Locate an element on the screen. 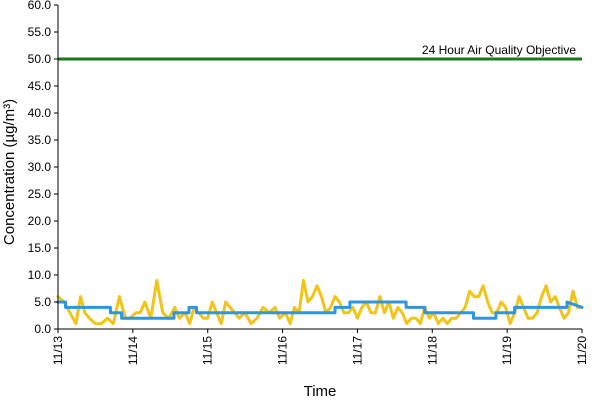 Image resolution: width=600 pixels, height=400 pixels. y-tick-label: 45.0 is located at coordinates (40, 86).